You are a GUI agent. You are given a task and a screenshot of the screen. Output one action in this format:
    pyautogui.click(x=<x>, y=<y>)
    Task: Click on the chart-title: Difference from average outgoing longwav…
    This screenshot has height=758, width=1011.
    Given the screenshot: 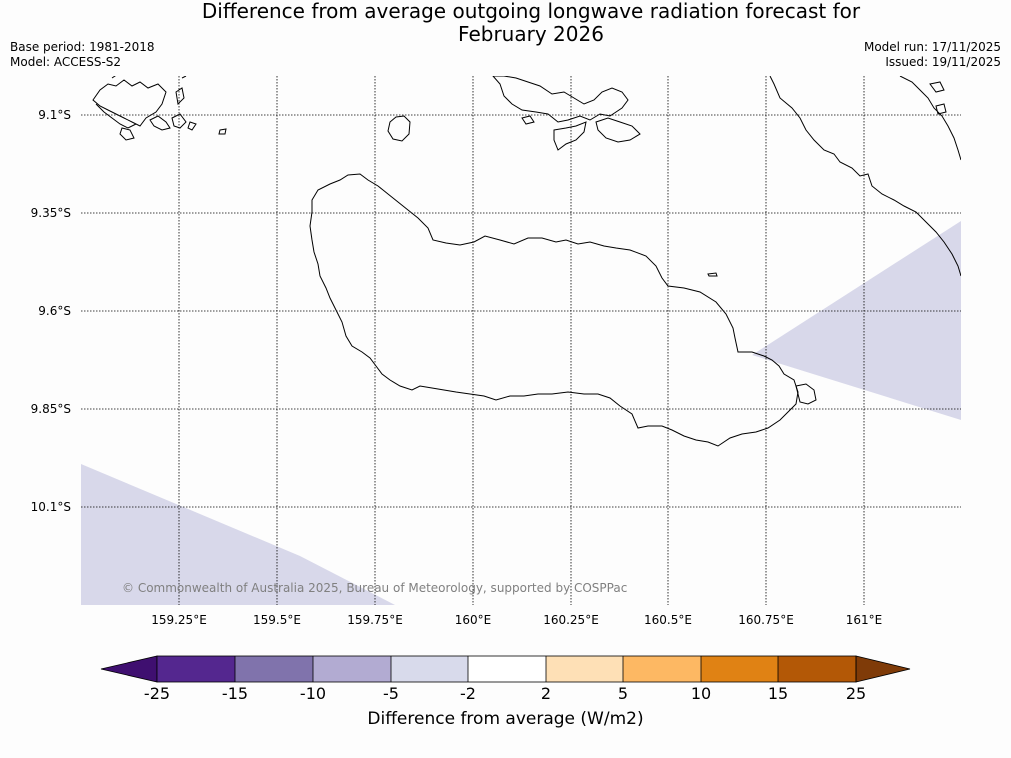 What is the action you would take?
    pyautogui.click(x=505, y=23)
    